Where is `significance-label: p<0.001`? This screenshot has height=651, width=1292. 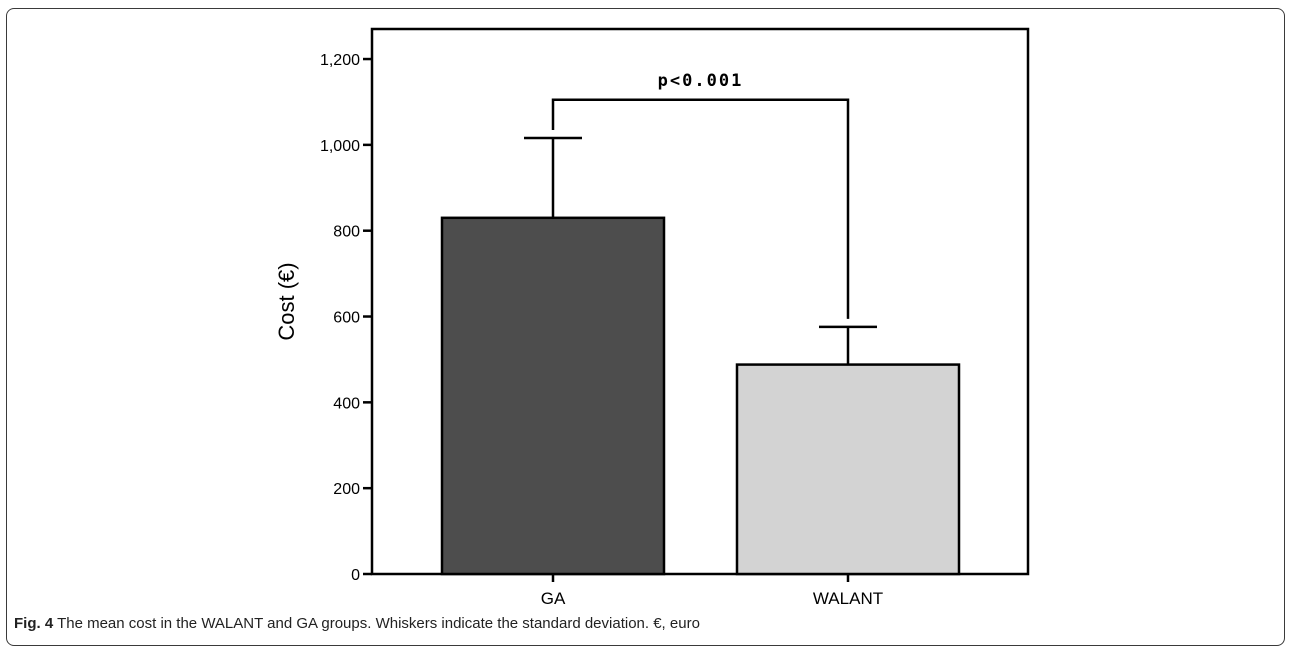 significance-label: p<0.001 is located at coordinates (701, 81).